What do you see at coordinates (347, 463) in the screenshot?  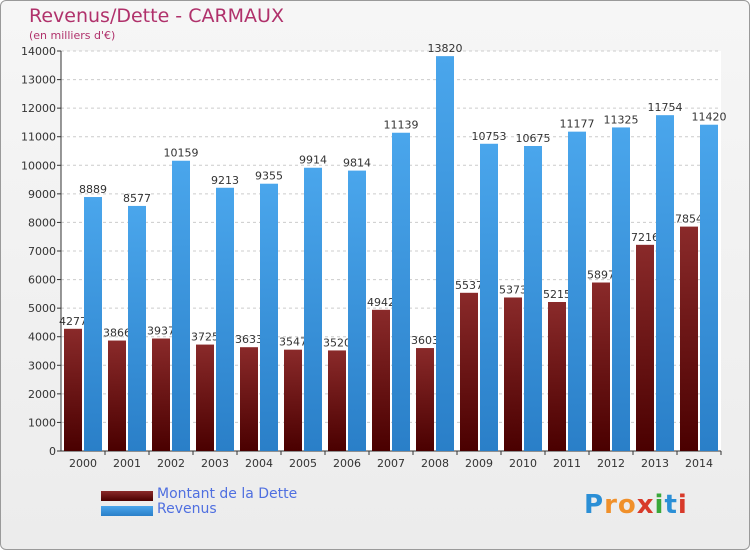 I see `x-tick-label: 2006` at bounding box center [347, 463].